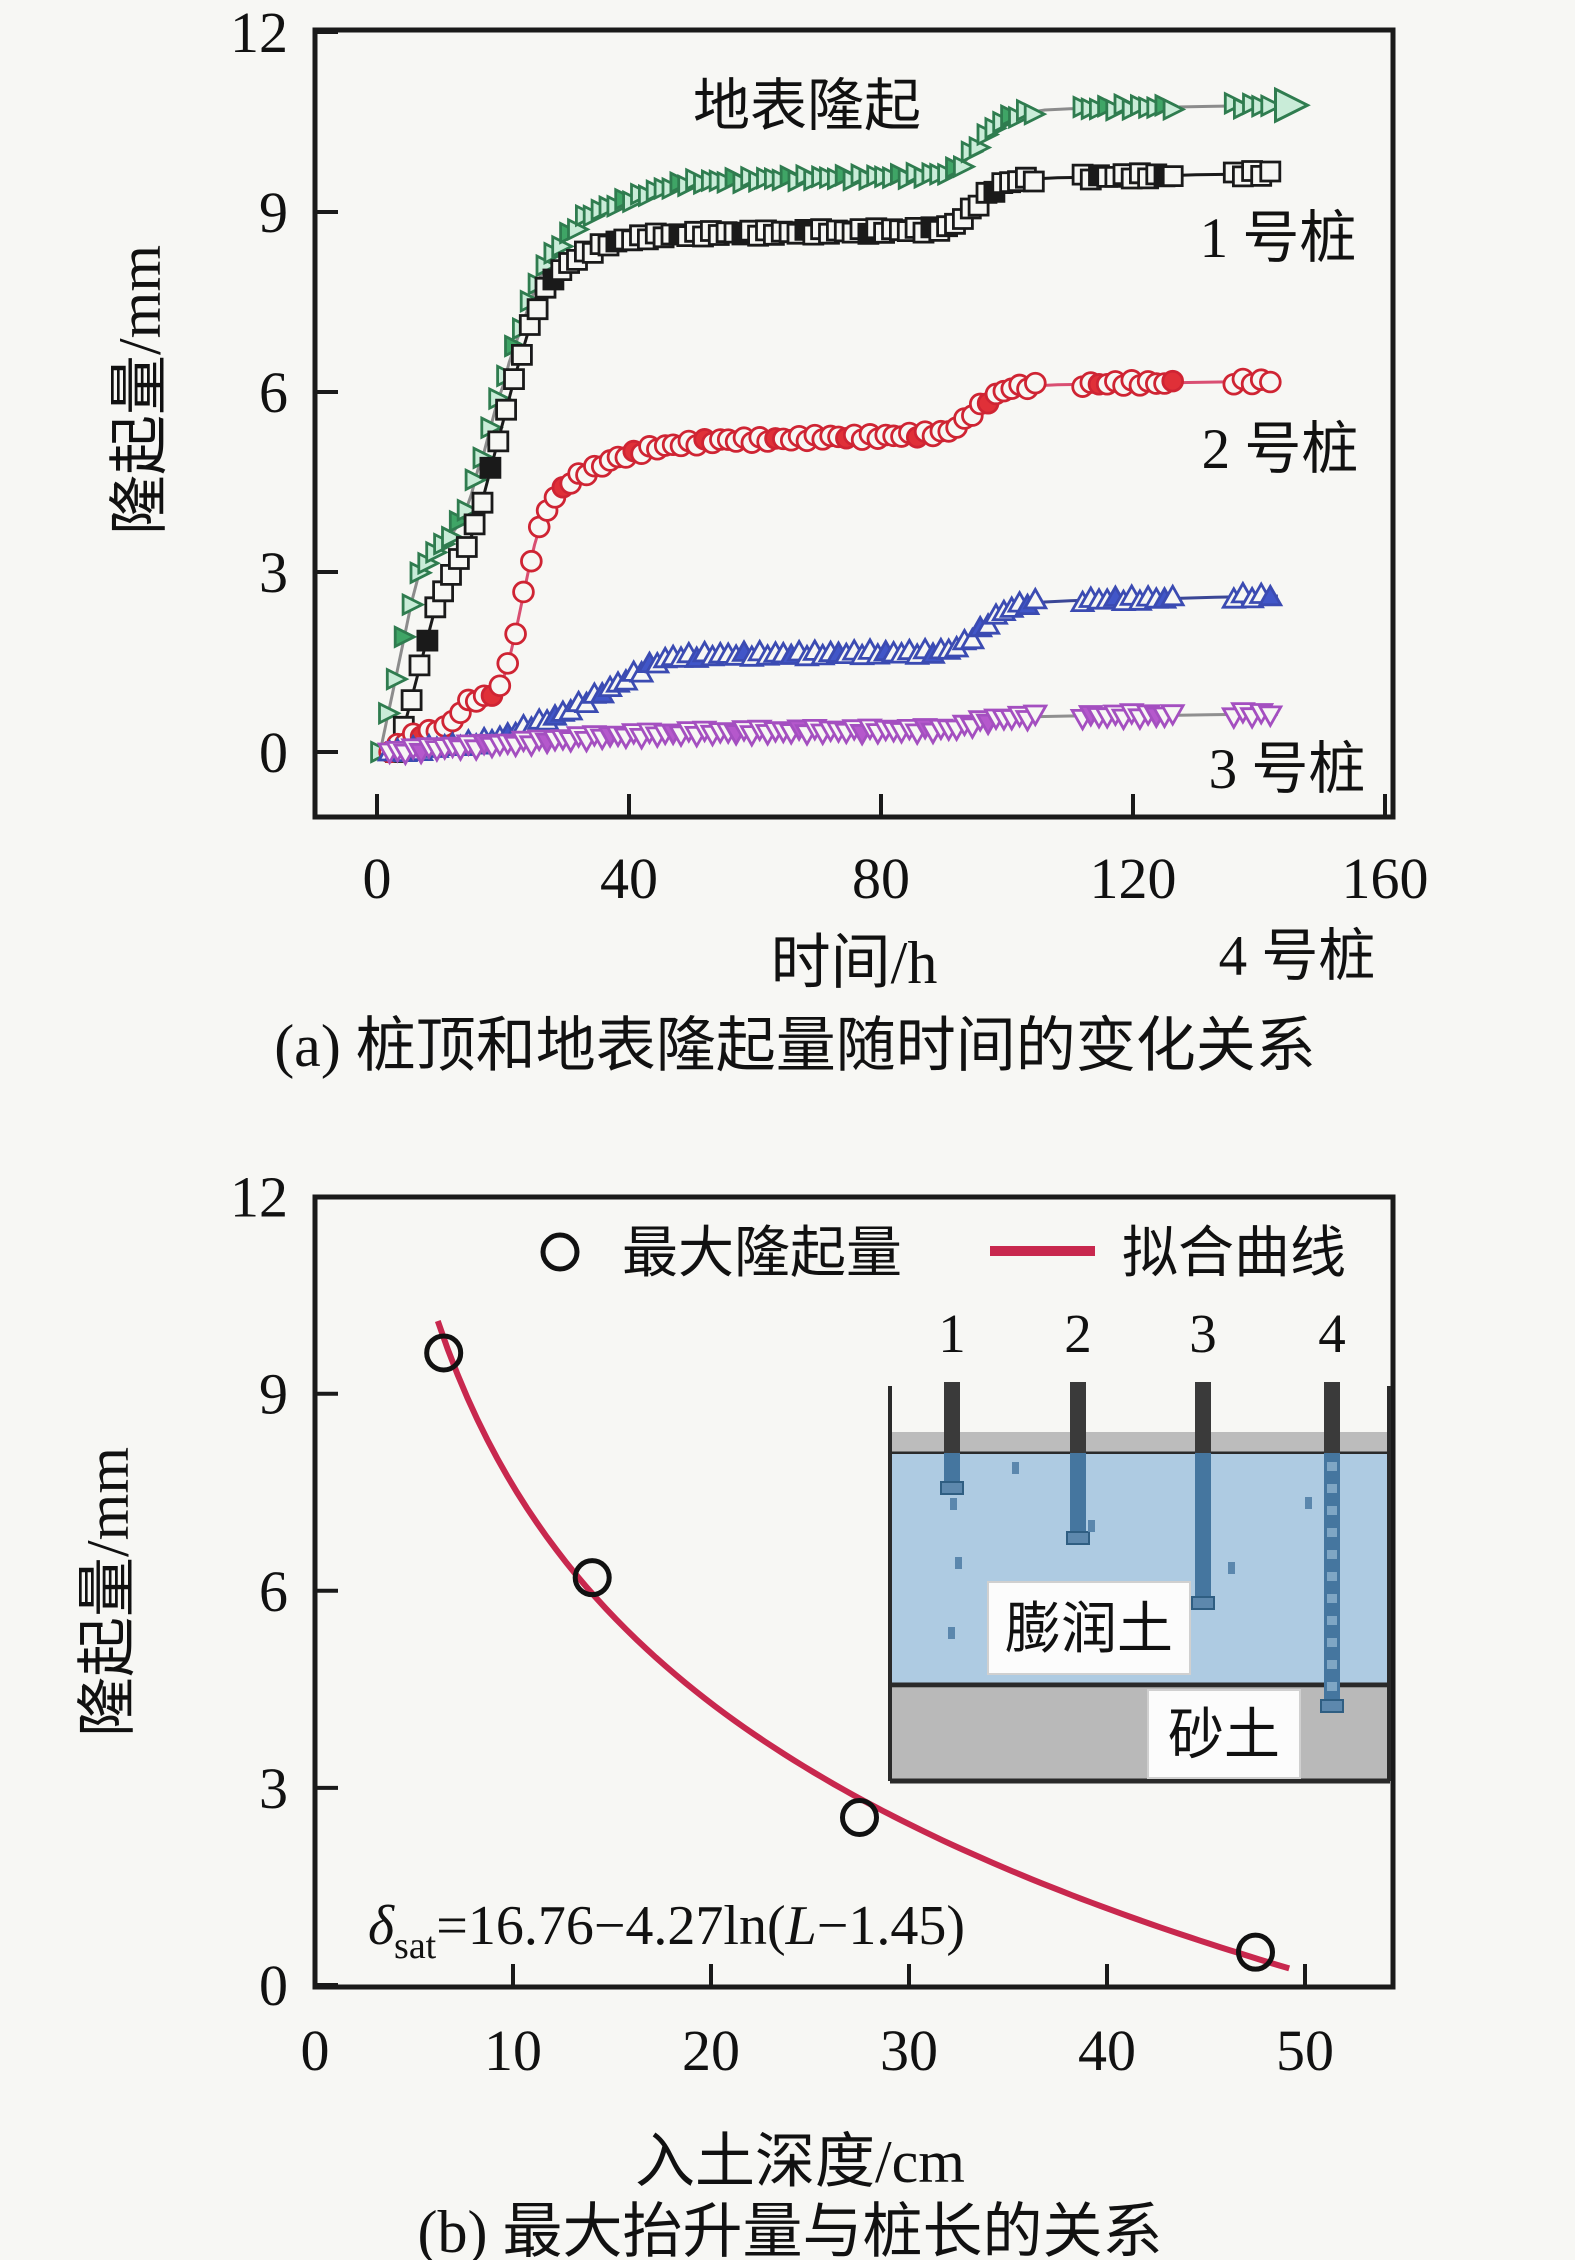  I want to click on series-pile4, so click(830, 734).